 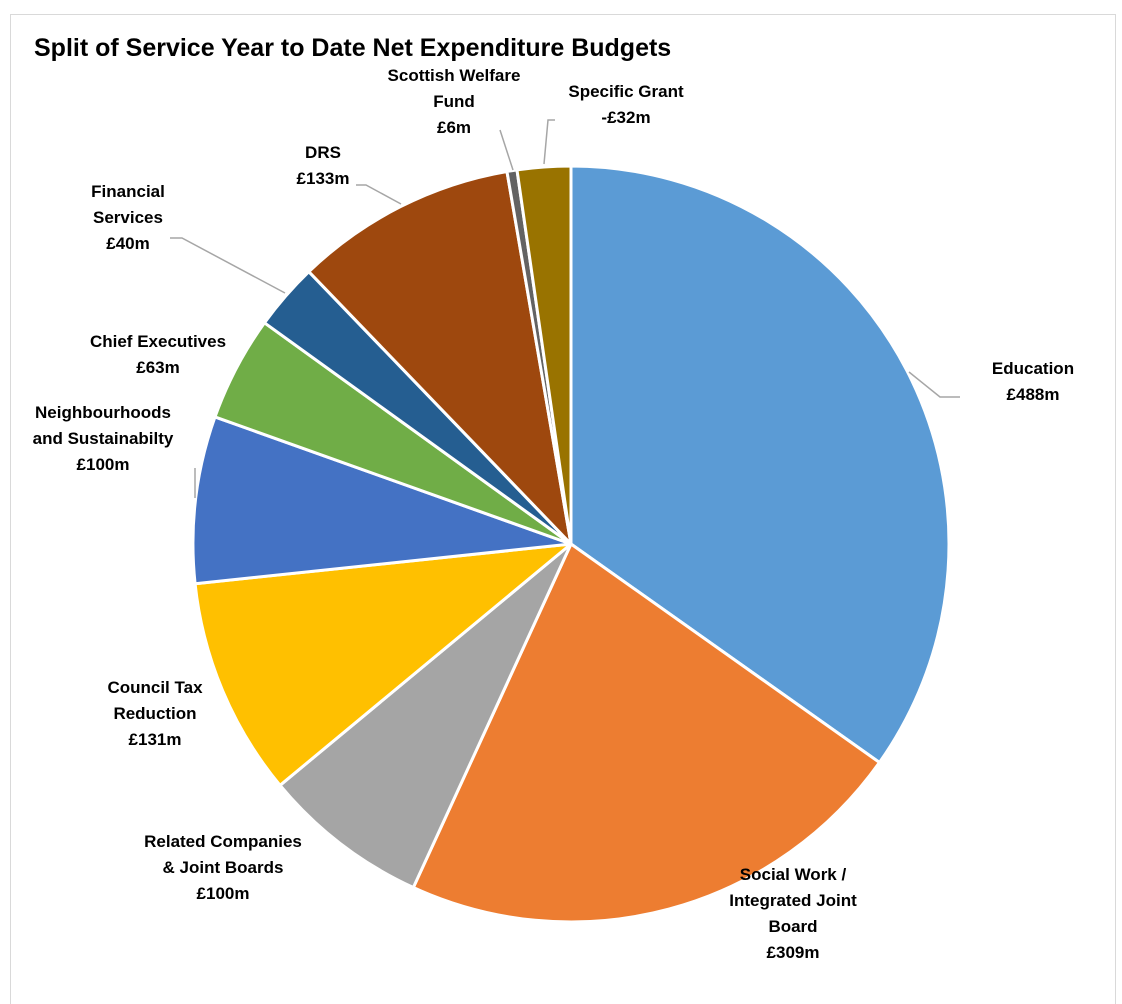 I want to click on data-label-6: Financial Services £40m, so click(x=128, y=217).